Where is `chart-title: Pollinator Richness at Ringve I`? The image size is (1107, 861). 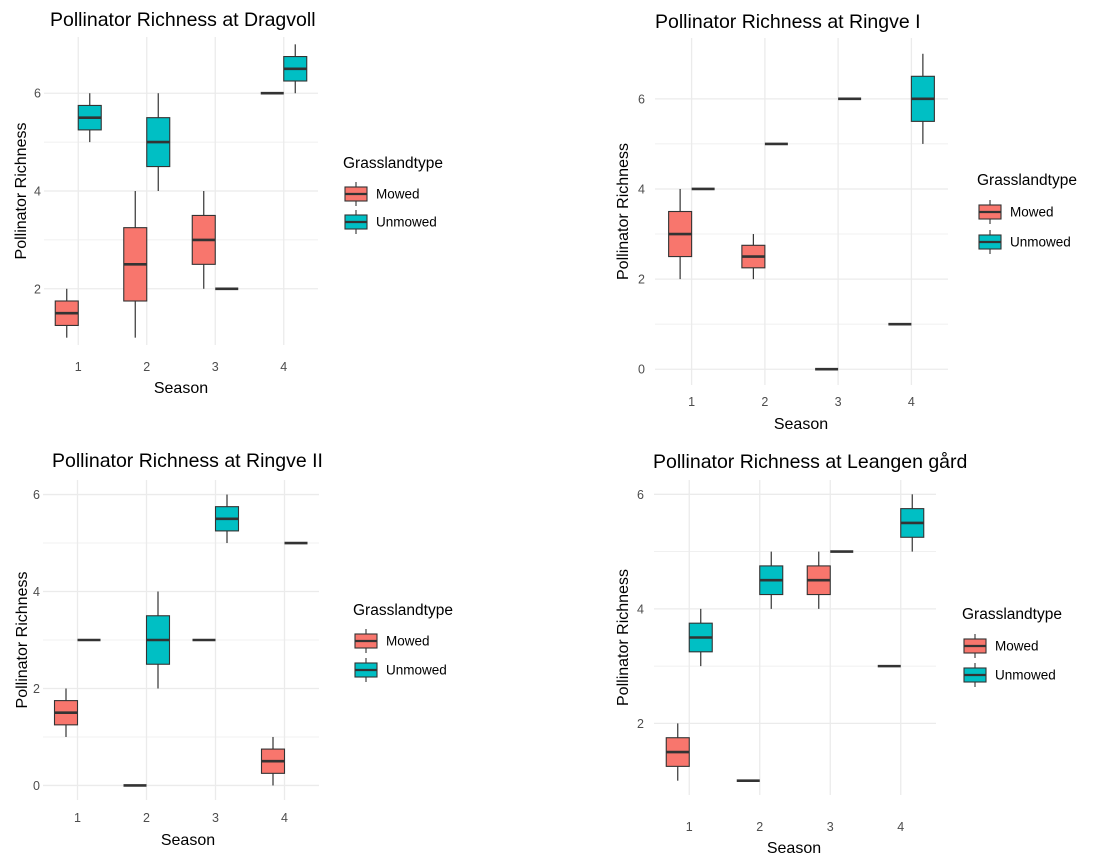 chart-title: Pollinator Richness at Ringve I is located at coordinates (788, 22).